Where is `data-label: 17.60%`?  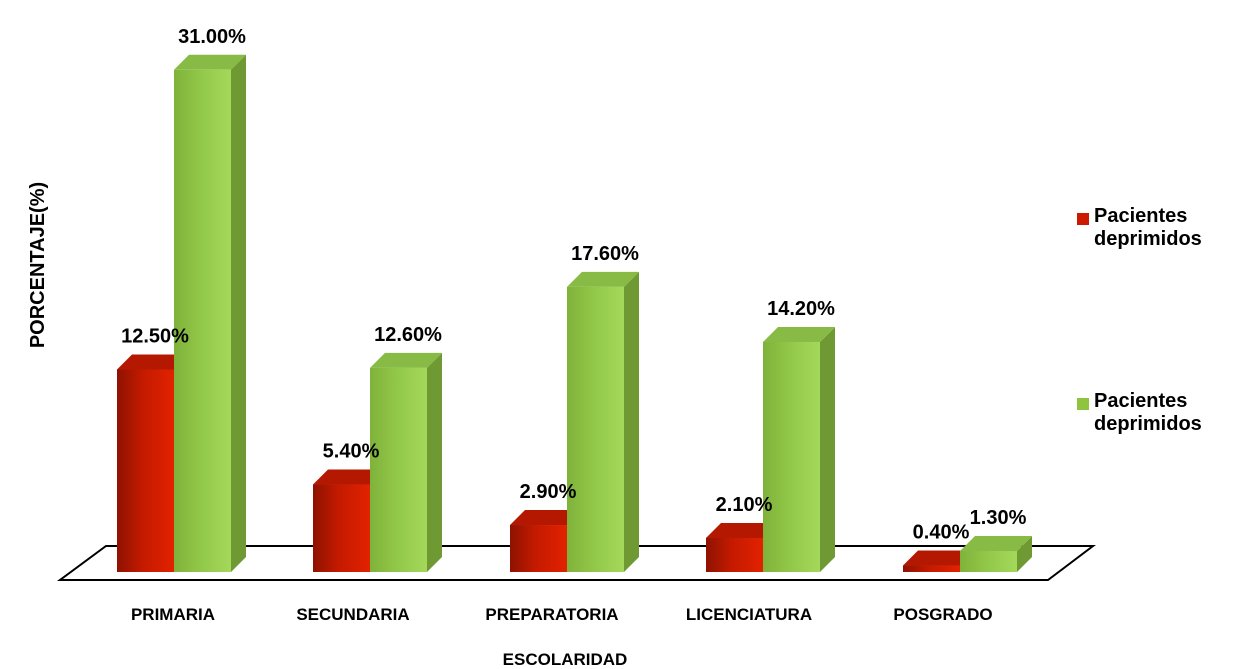 data-label: 17.60% is located at coordinates (605, 254).